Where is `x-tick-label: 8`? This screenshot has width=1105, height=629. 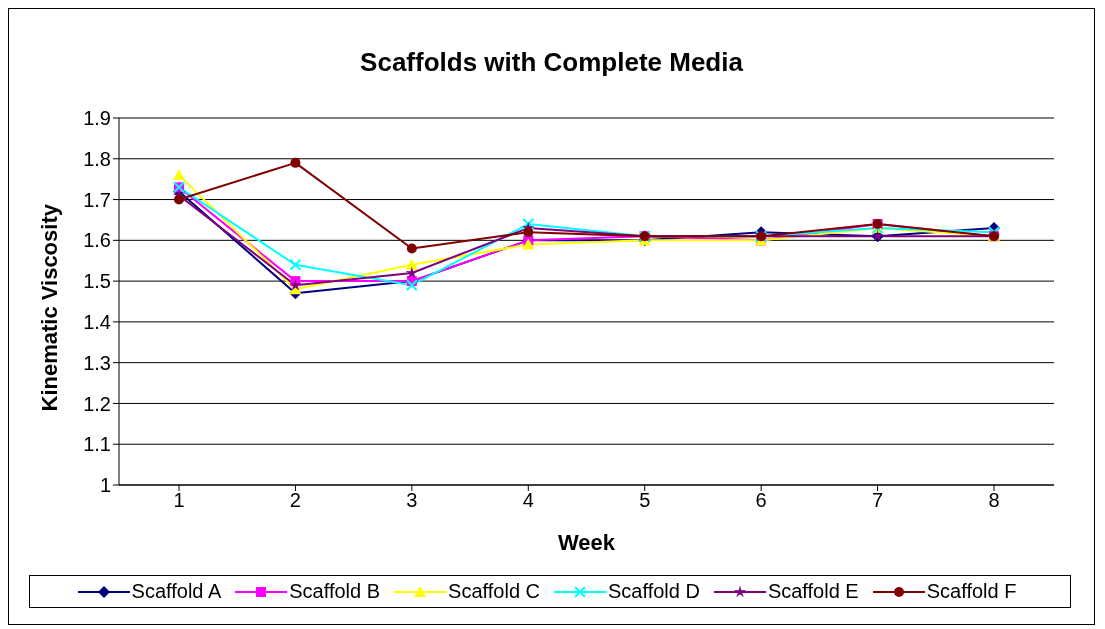
x-tick-label: 8 is located at coordinates (994, 500).